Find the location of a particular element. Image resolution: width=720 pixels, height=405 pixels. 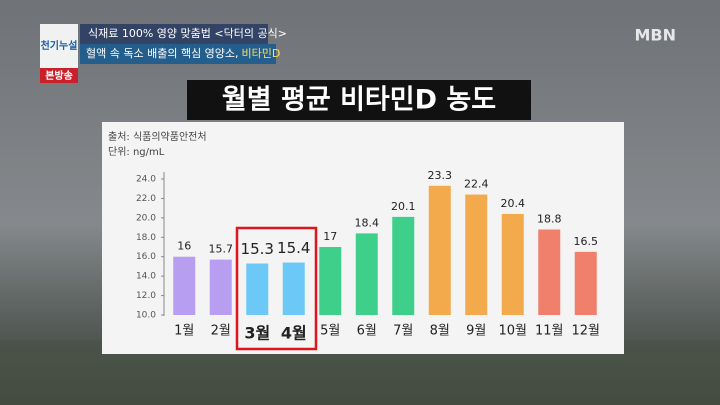

value-label: 22.4 is located at coordinates (476, 184).